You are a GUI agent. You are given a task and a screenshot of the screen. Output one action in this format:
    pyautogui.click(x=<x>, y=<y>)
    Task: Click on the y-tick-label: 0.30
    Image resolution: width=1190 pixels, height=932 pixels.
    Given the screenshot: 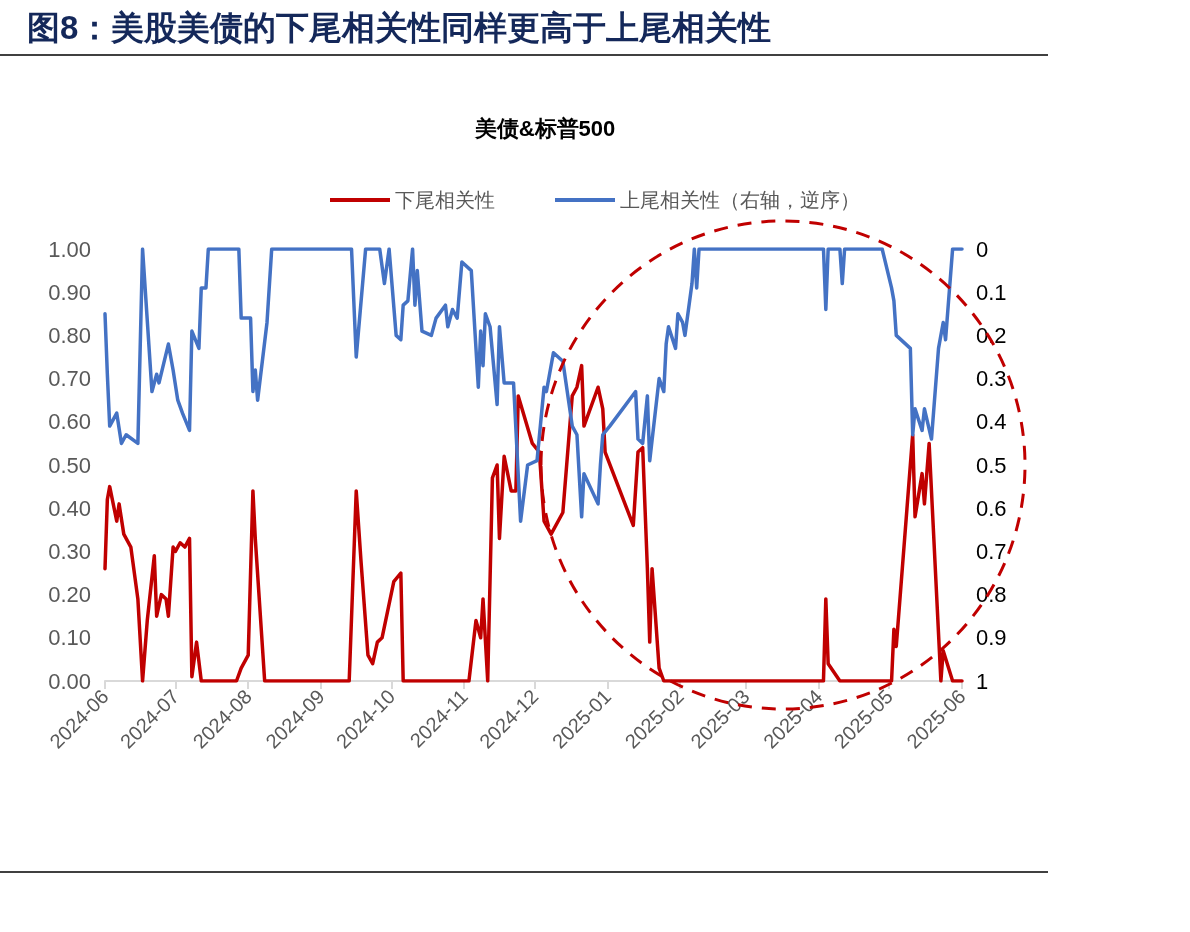 What is the action you would take?
    pyautogui.click(x=69, y=551)
    